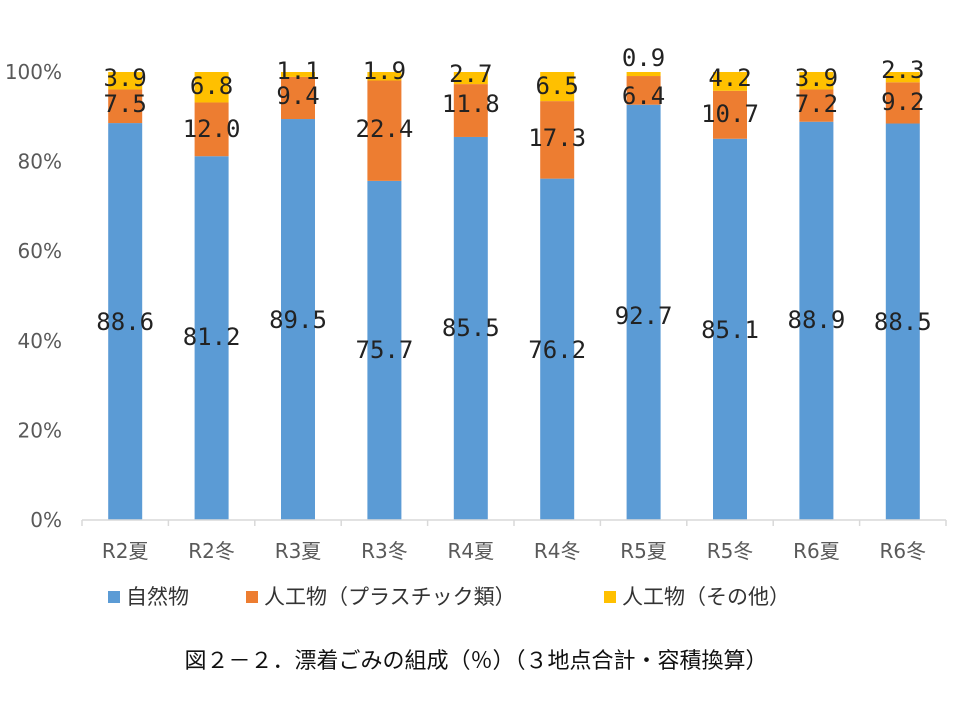 The image size is (960, 720). I want to click on data-label: 89.5, so click(298, 320).